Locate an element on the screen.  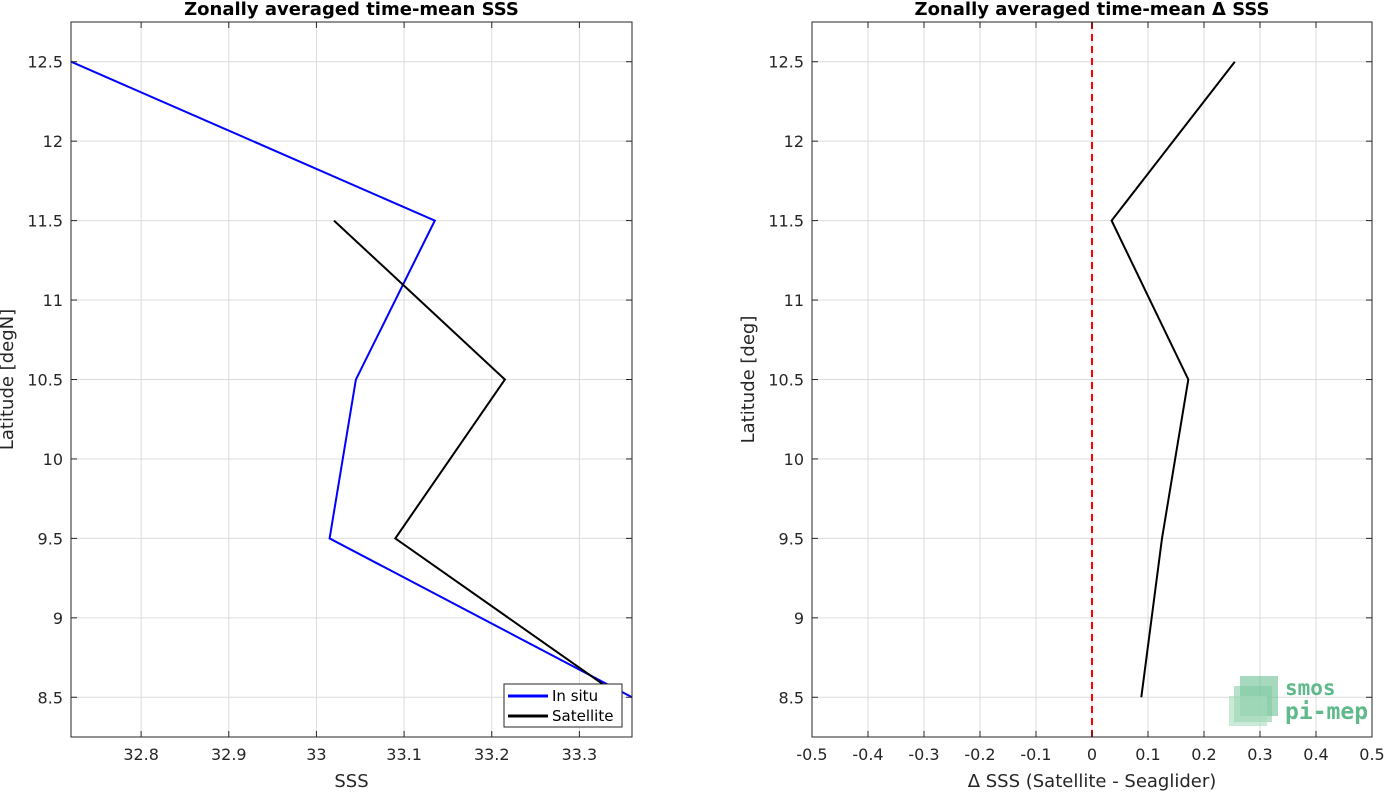
sss-xtick-label-5: 33.3 is located at coordinates (580, 754).